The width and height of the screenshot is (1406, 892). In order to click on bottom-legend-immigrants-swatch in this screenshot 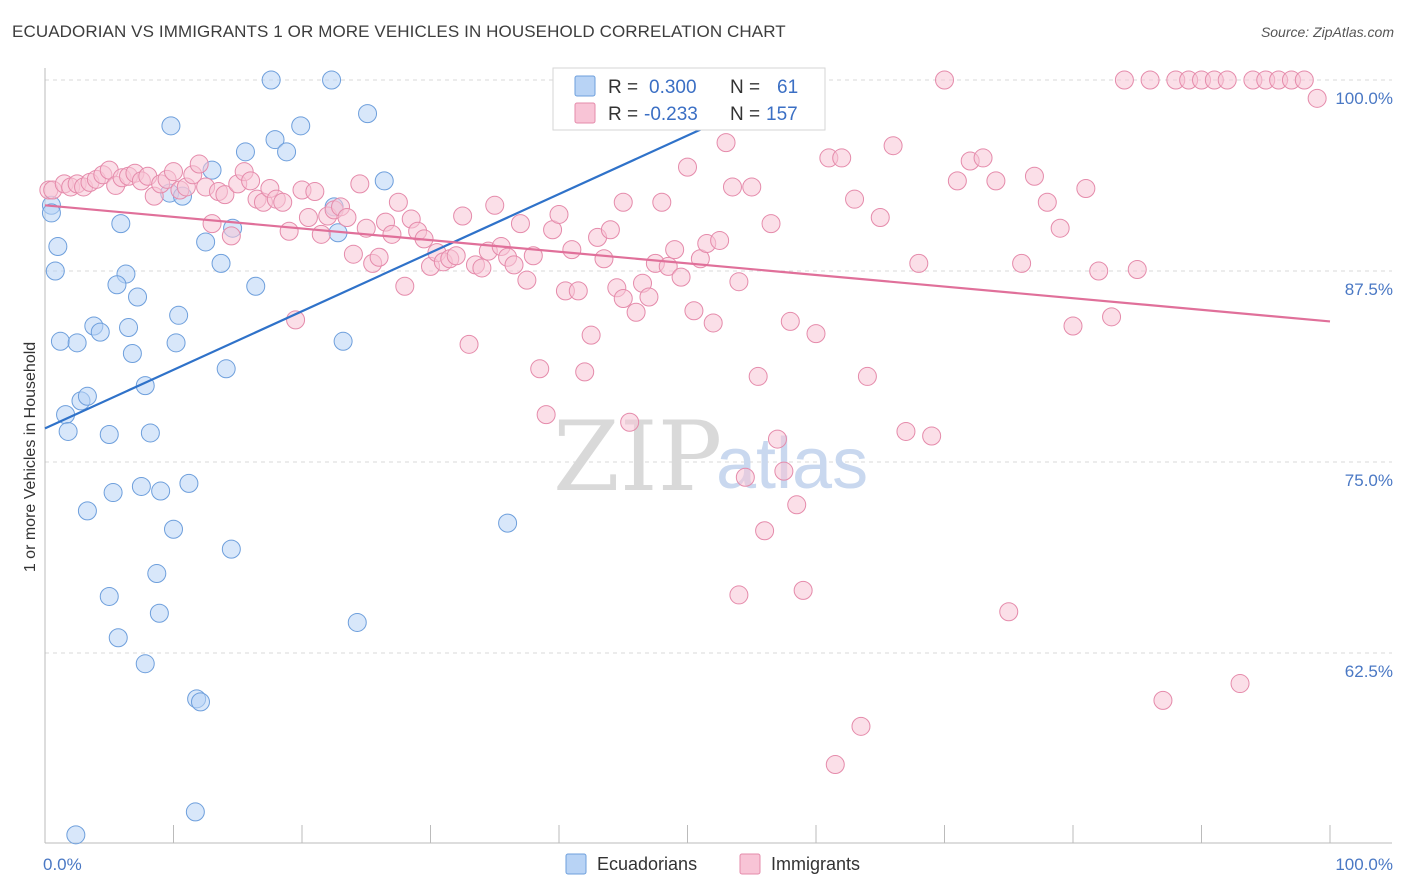, I will do `click(750, 864)`.